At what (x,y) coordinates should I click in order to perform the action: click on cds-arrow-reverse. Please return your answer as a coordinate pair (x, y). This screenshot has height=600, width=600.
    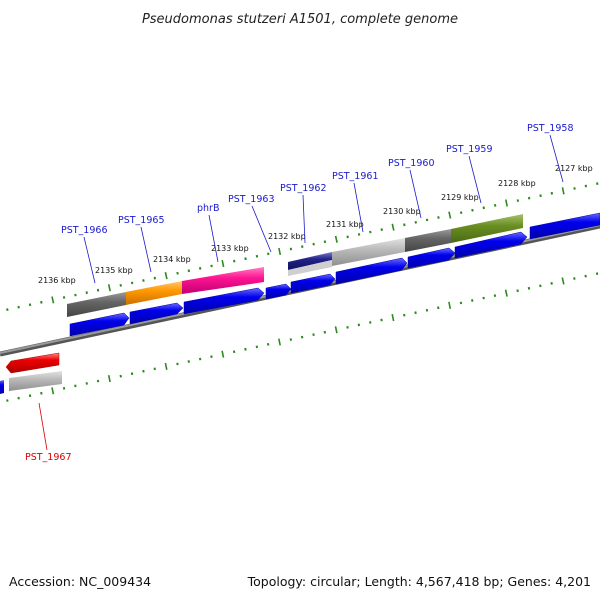
    Looking at the image, I should click on (32, 363).